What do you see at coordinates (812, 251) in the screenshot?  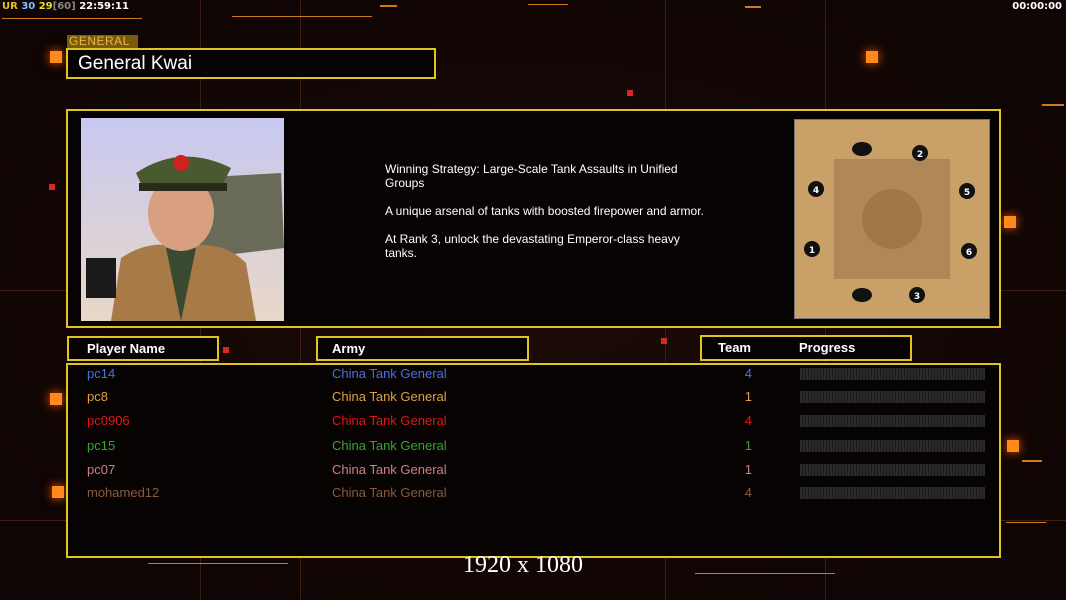 I see `start-position-1: 1` at bounding box center [812, 251].